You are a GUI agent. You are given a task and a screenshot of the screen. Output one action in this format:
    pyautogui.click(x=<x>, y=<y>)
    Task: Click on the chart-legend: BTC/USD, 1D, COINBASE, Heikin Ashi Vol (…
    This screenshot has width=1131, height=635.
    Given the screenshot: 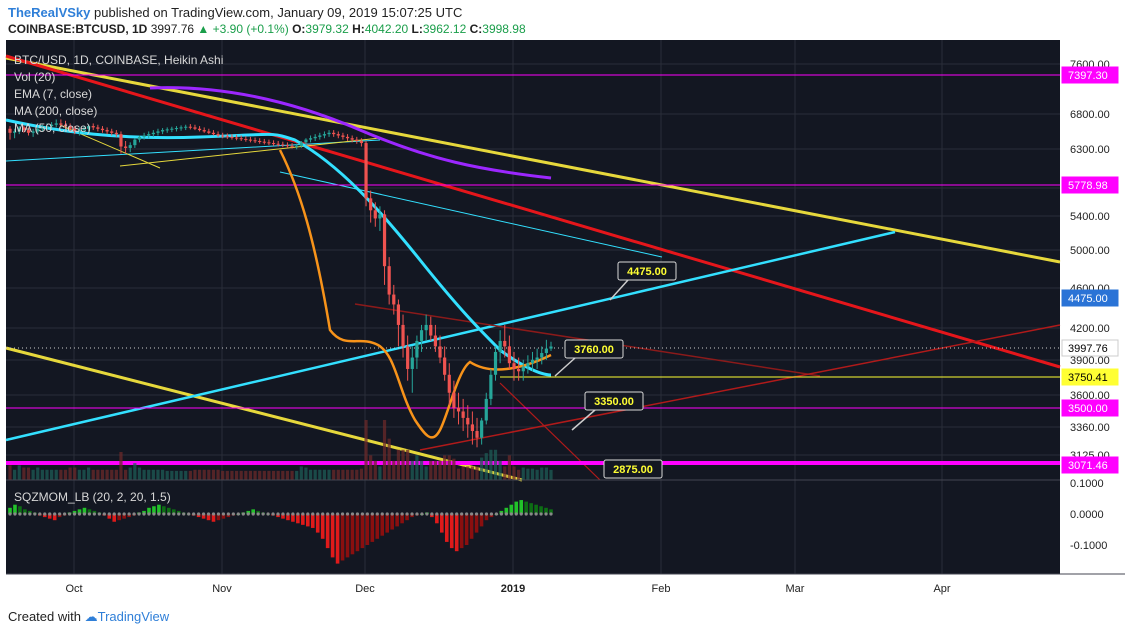 What is the action you would take?
    pyautogui.click(x=118, y=278)
    